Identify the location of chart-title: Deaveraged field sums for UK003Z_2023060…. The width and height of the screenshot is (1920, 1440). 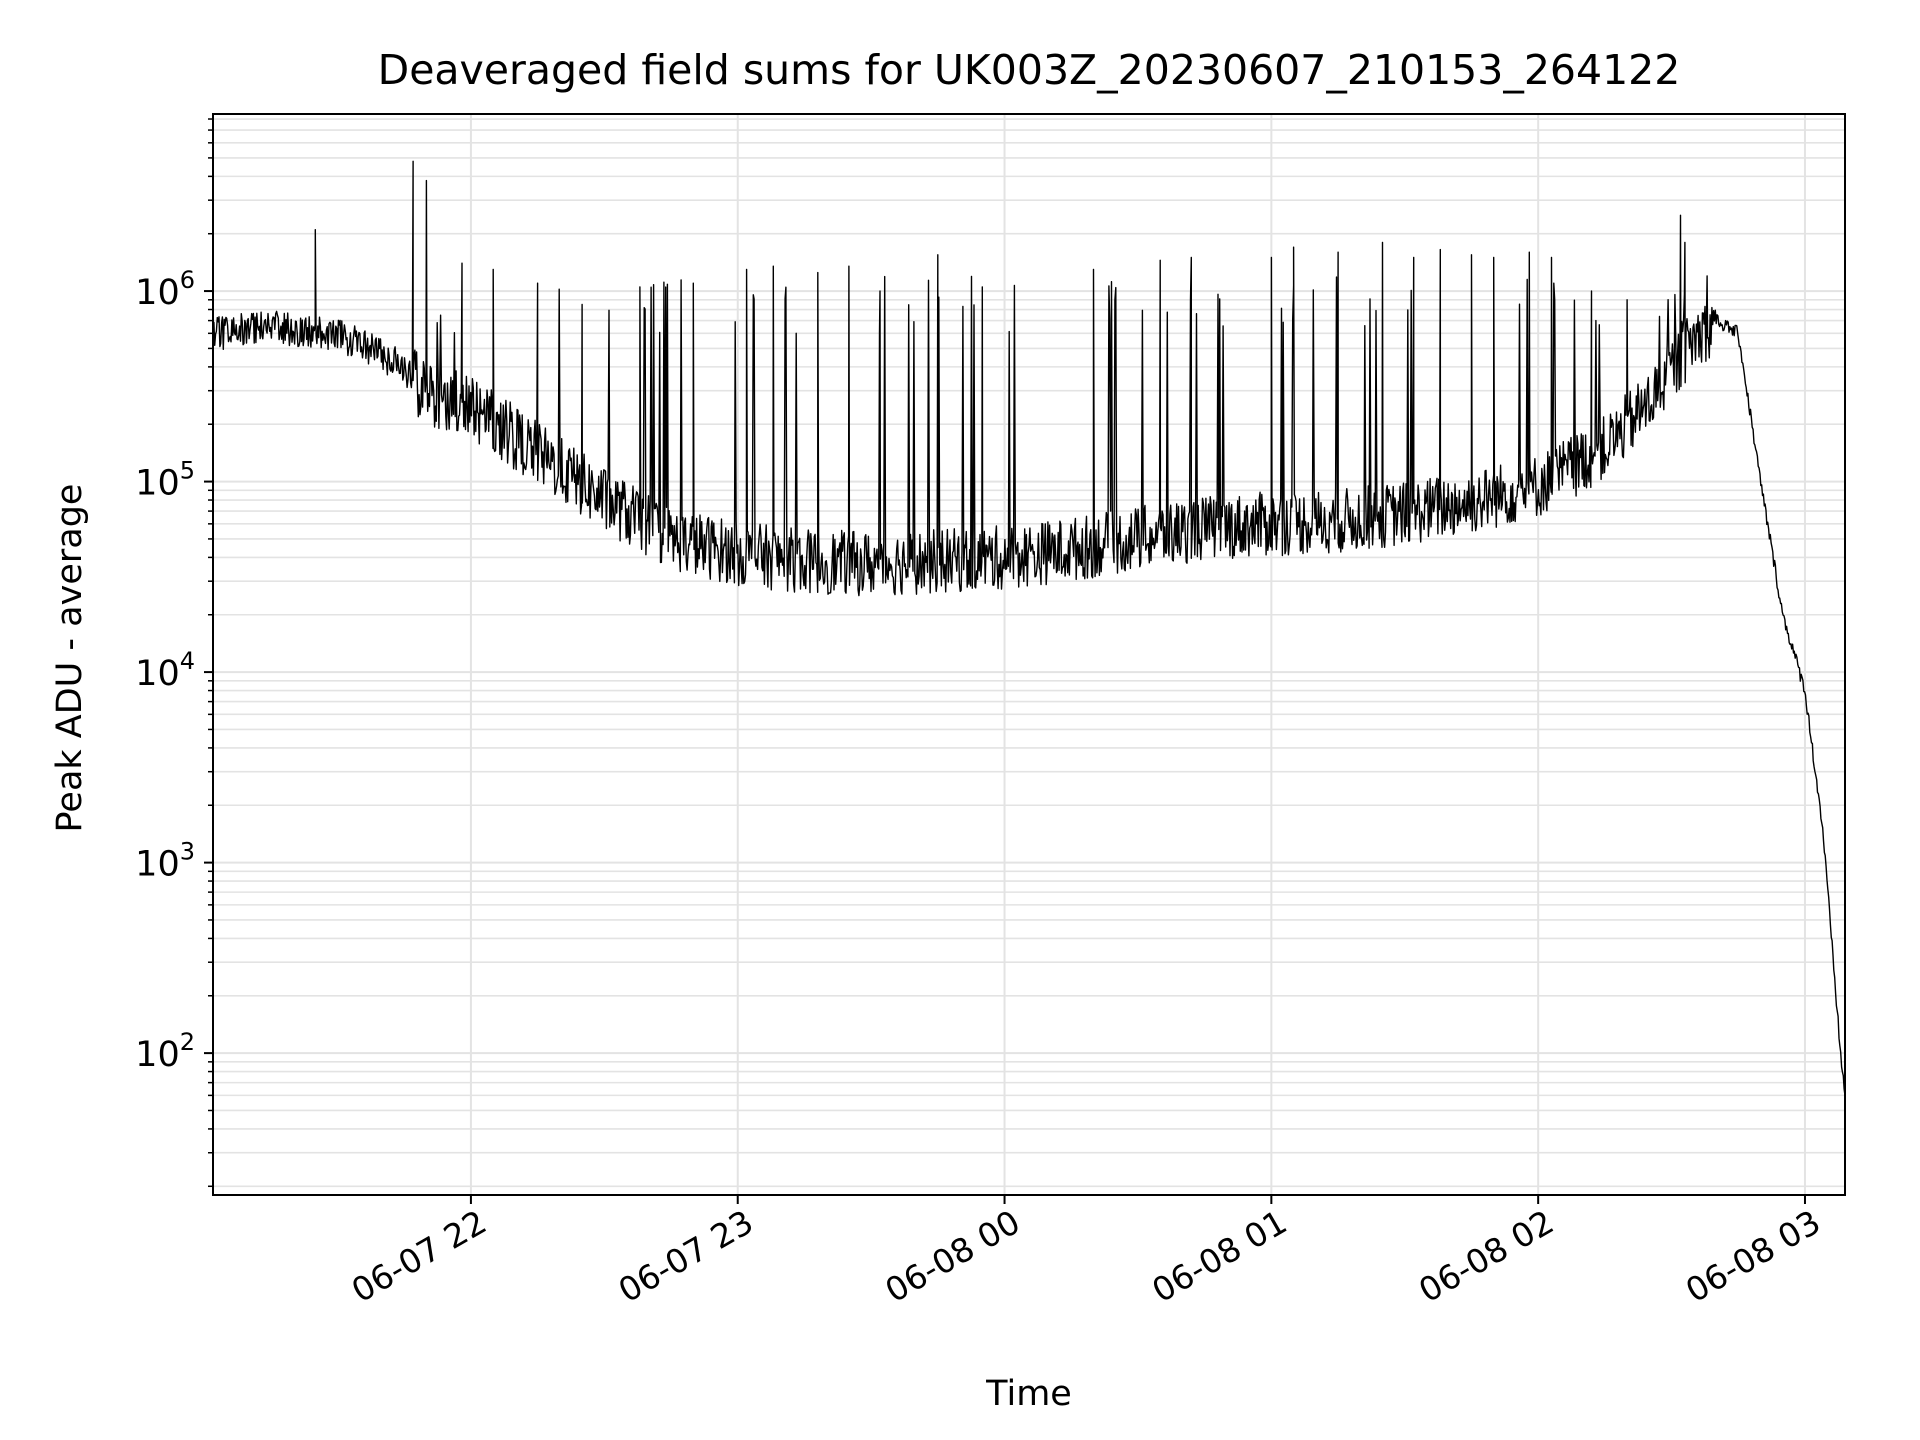
(1029, 70).